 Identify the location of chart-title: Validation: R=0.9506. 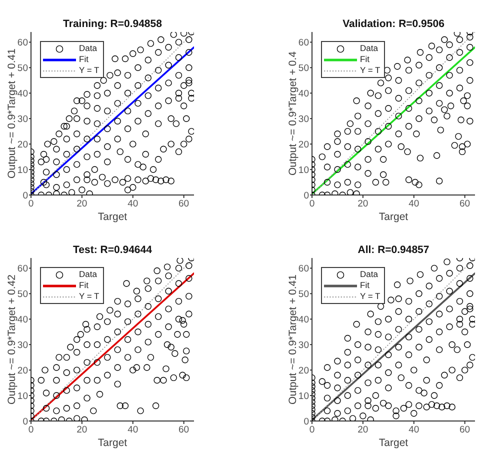
(394, 24).